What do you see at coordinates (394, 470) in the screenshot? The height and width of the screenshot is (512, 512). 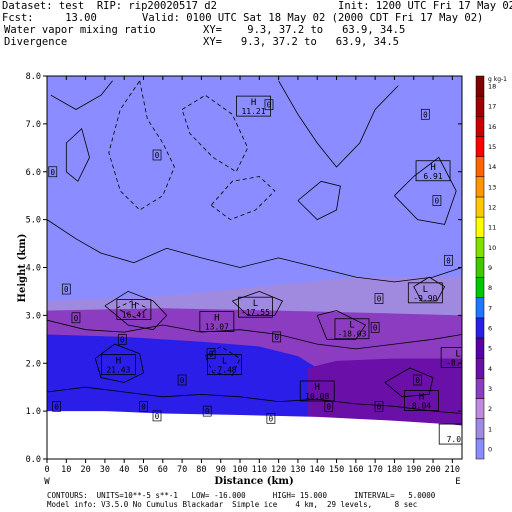 I see `x-tick-label: 180` at bounding box center [394, 470].